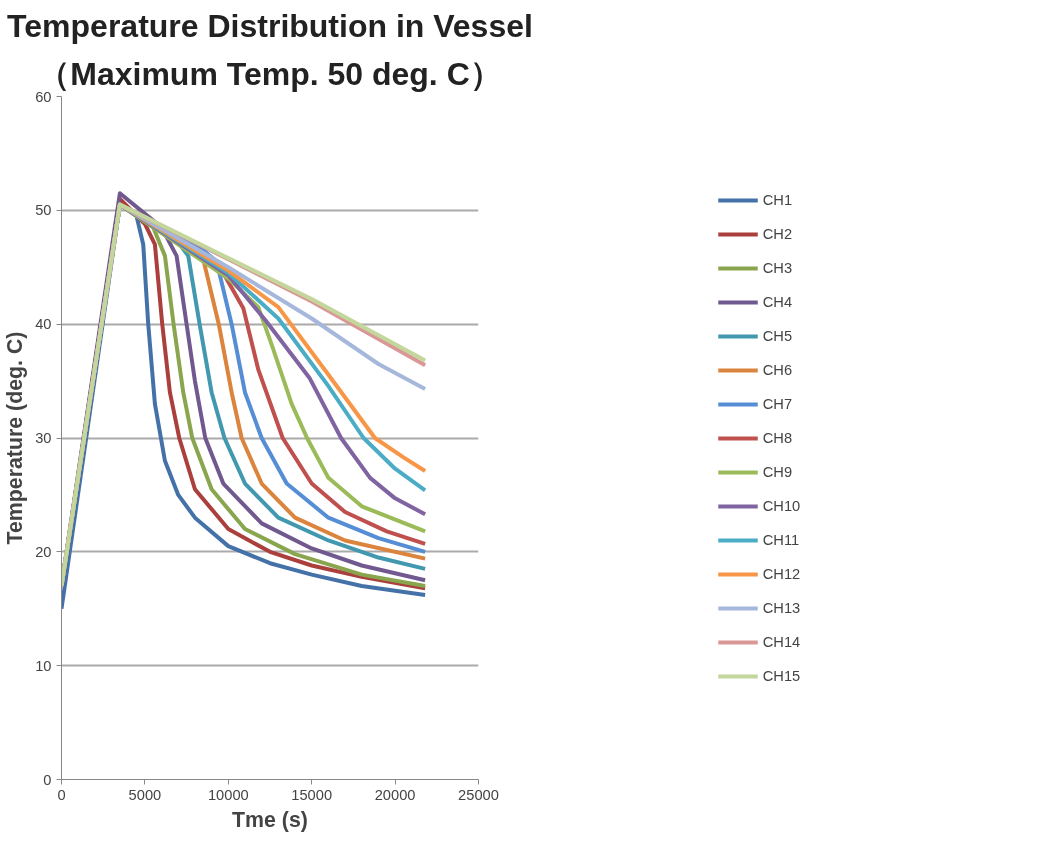 The height and width of the screenshot is (841, 1047). Describe the element at coordinates (777, 471) in the screenshot. I see `legend-label: CH9` at that location.